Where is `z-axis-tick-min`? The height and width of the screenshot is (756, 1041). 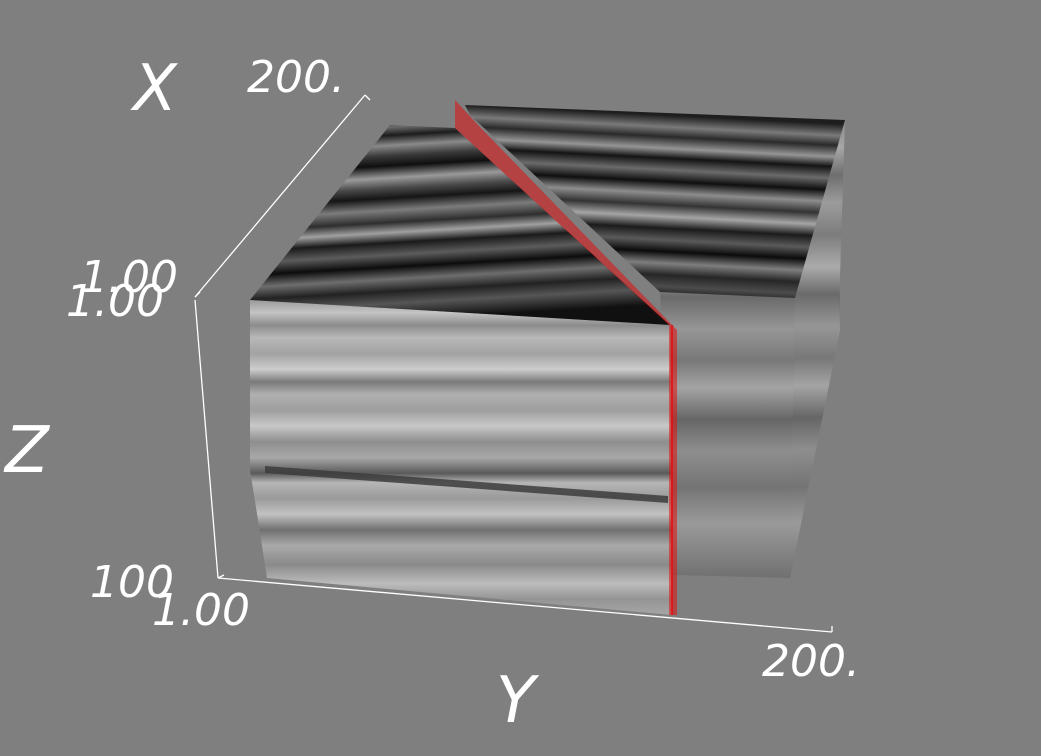 z-axis-tick-min is located at coordinates (221, 576).